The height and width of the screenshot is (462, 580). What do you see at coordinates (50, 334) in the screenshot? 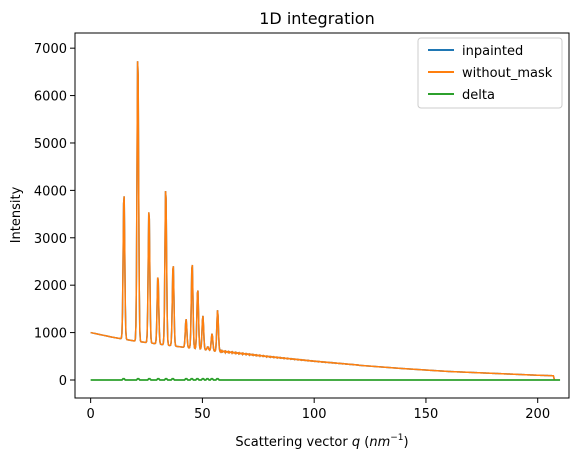
I see `y-tick-label: 1000` at bounding box center [50, 334].